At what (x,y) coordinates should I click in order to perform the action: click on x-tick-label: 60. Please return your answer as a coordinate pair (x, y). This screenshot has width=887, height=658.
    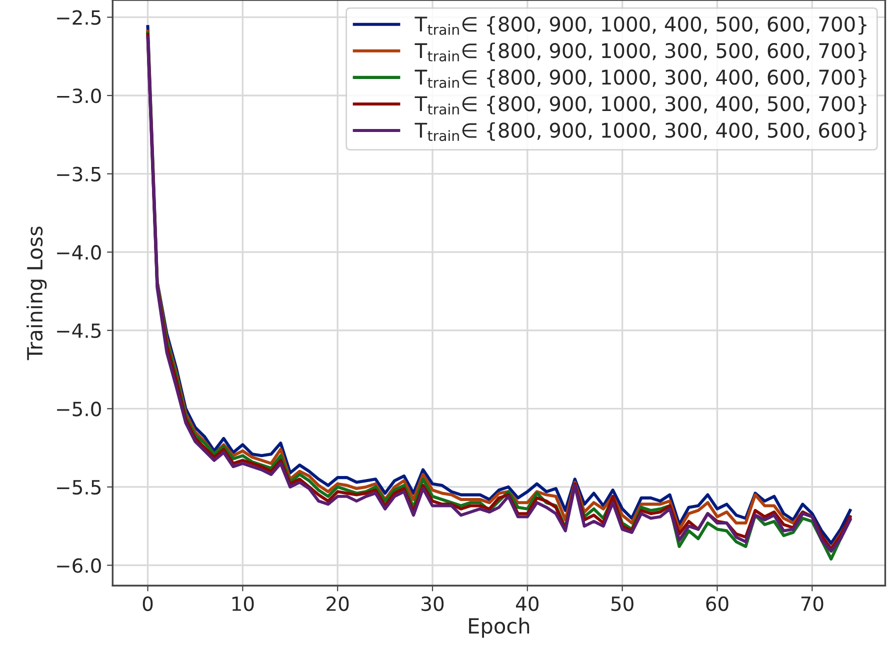
    Looking at the image, I should click on (717, 604).